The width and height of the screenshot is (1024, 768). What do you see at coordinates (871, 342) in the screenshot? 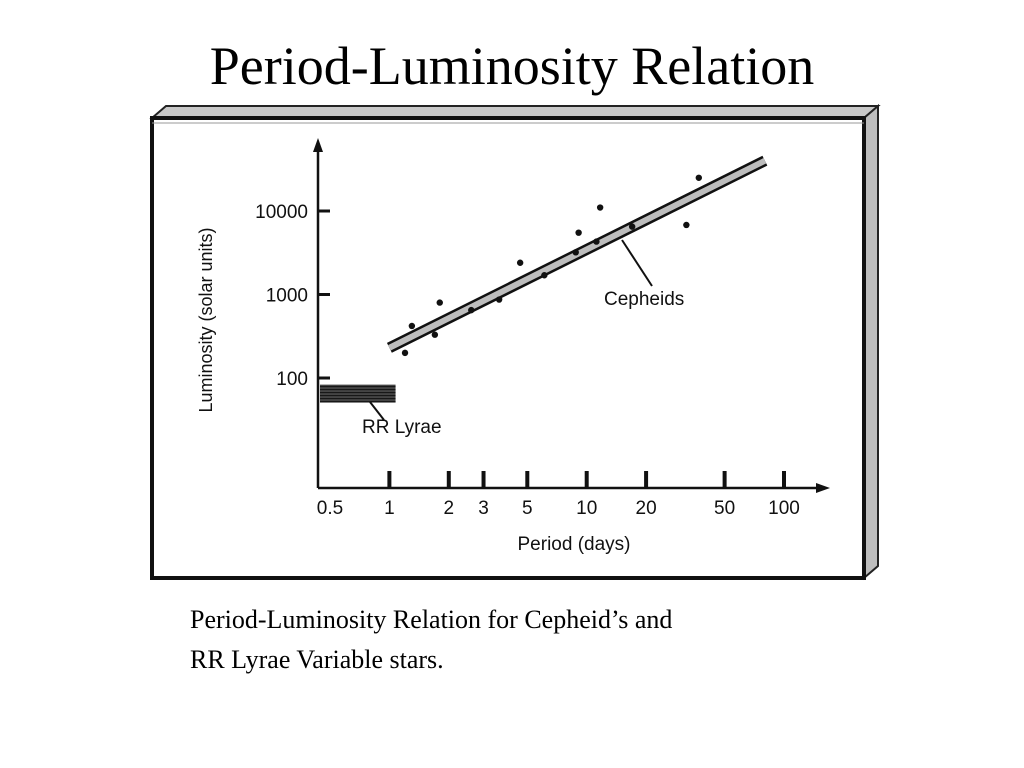
I see `frame-right-face` at bounding box center [871, 342].